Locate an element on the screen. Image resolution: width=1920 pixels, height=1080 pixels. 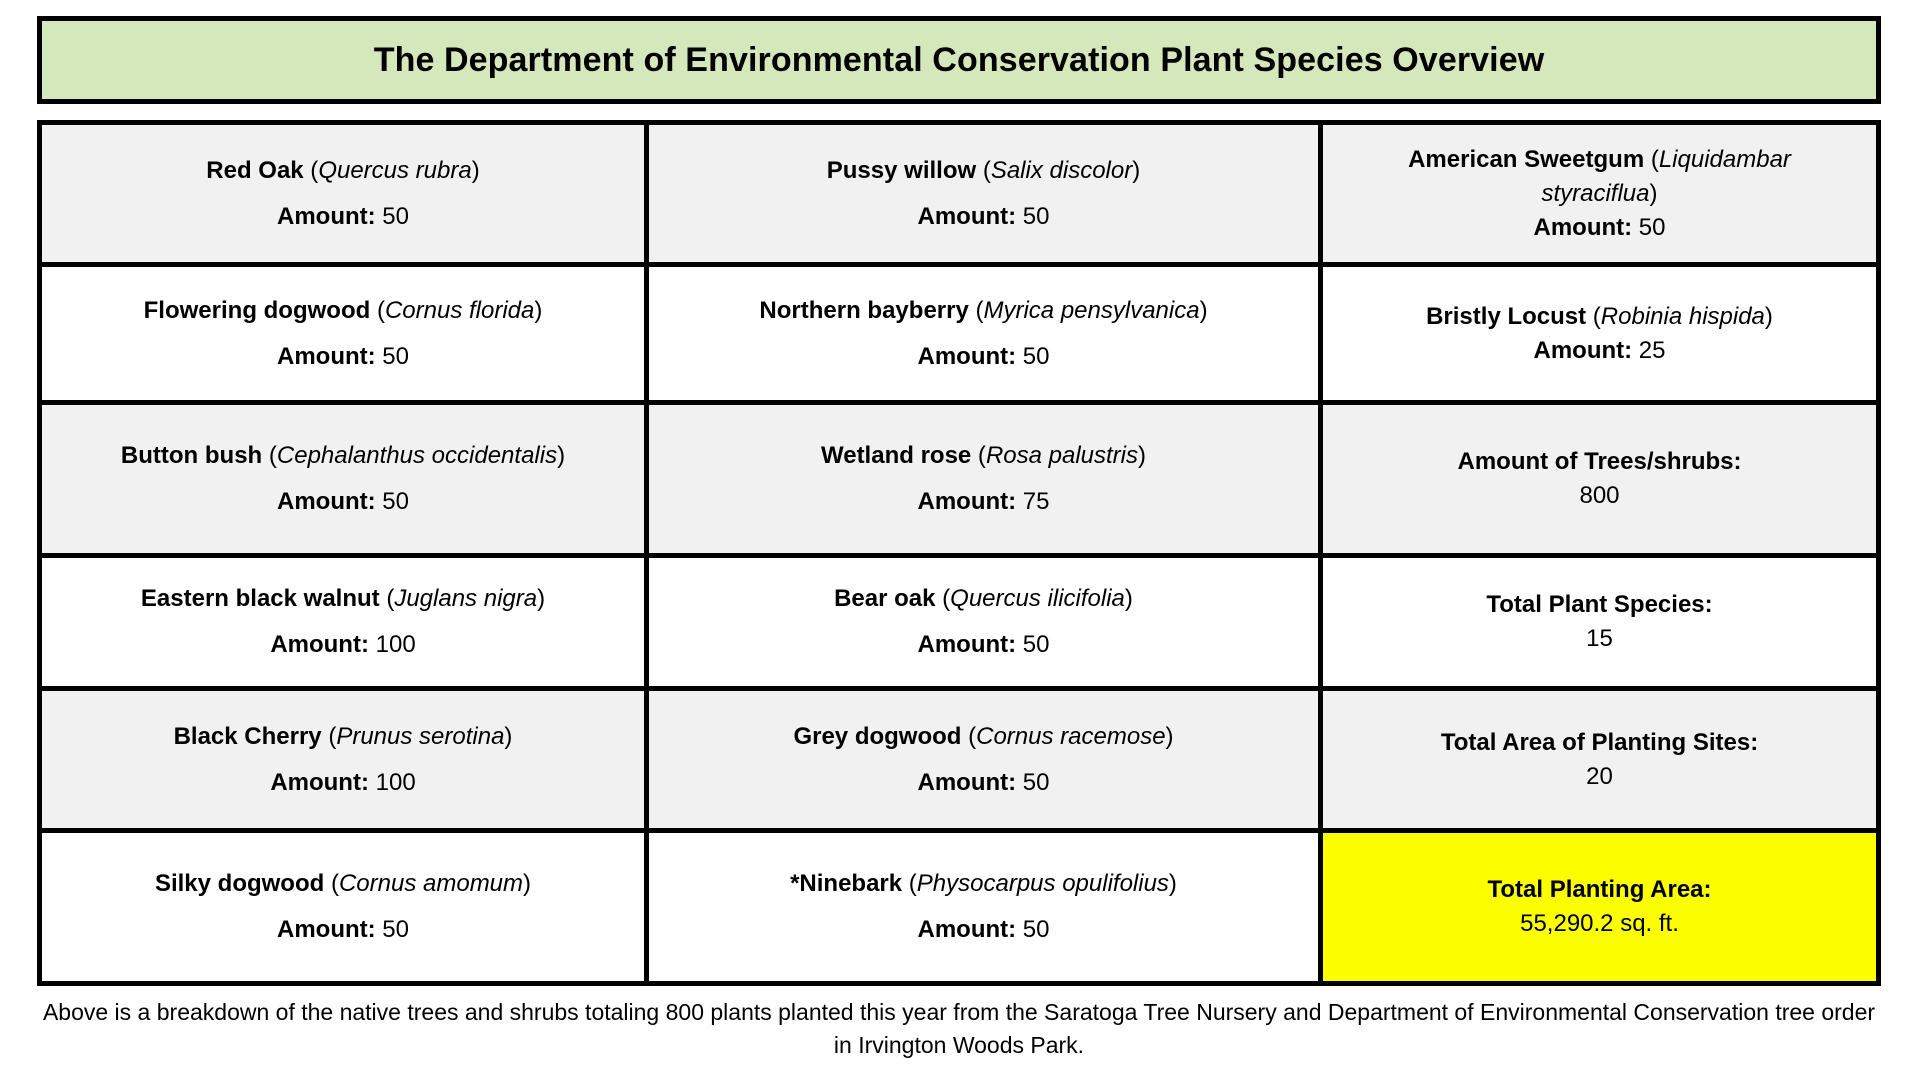
species-scientific-name: Cornus racemose is located at coordinates (1071, 736).